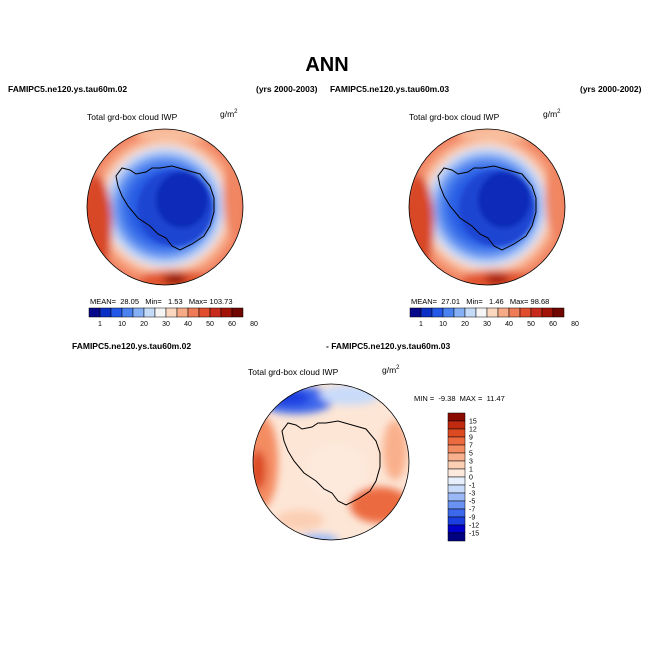 This screenshot has height=654, width=654. What do you see at coordinates (459, 398) in the screenshot?
I see `panel3-stats: MIN = -9.38 MAX = 11.47` at bounding box center [459, 398].